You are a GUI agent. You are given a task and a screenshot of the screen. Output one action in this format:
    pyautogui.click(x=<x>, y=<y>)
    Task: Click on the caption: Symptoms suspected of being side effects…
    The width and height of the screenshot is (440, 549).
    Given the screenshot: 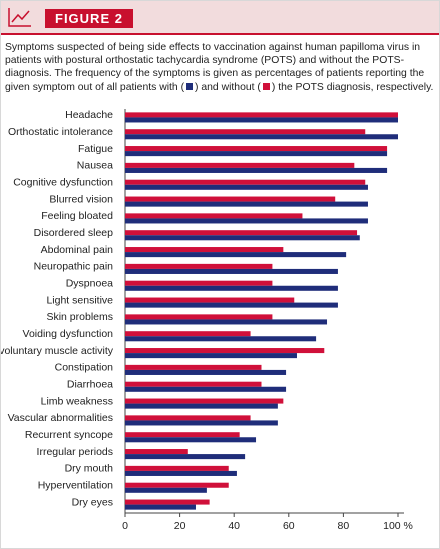 What is the action you would take?
    pyautogui.click(x=220, y=67)
    